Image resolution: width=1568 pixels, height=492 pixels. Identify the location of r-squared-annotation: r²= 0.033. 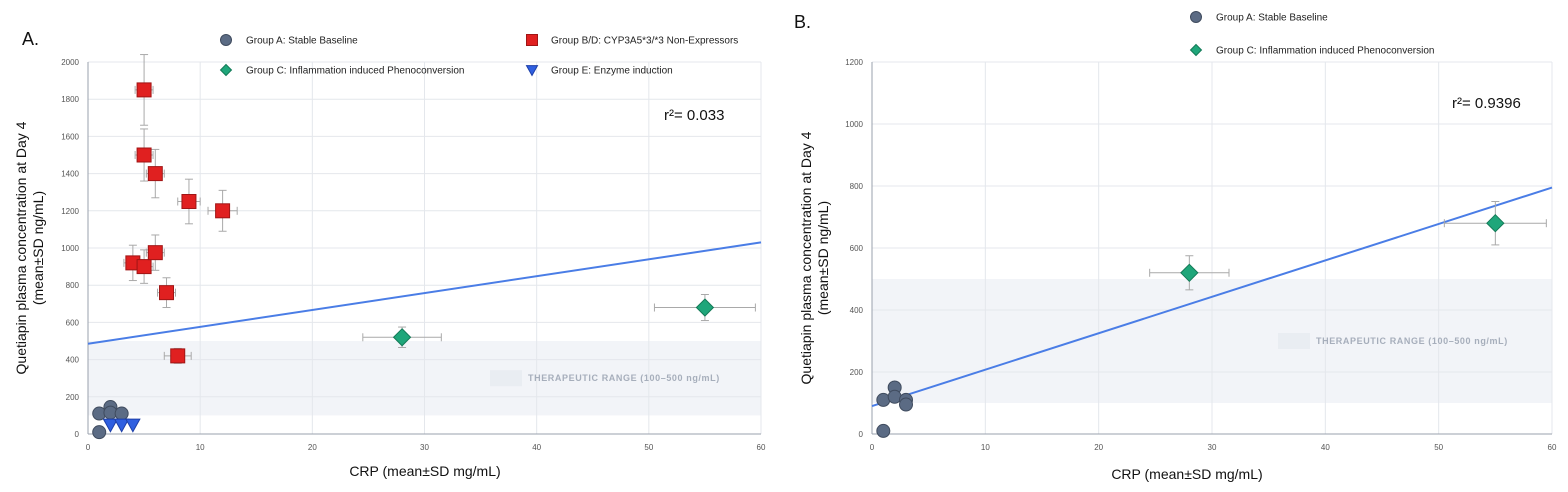
(694, 115).